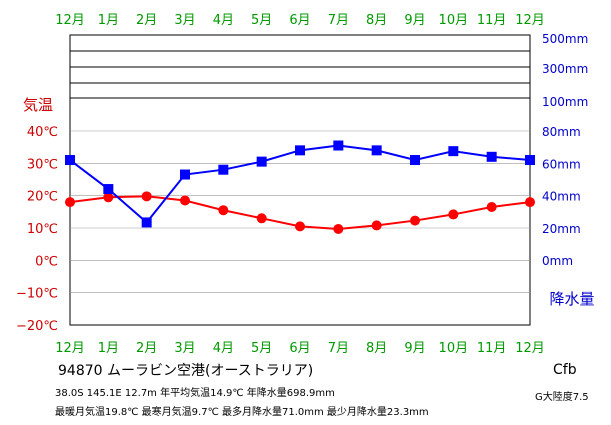  Describe the element at coordinates (261, 348) in the screenshot. I see `month-label-bottom: 5月` at that location.